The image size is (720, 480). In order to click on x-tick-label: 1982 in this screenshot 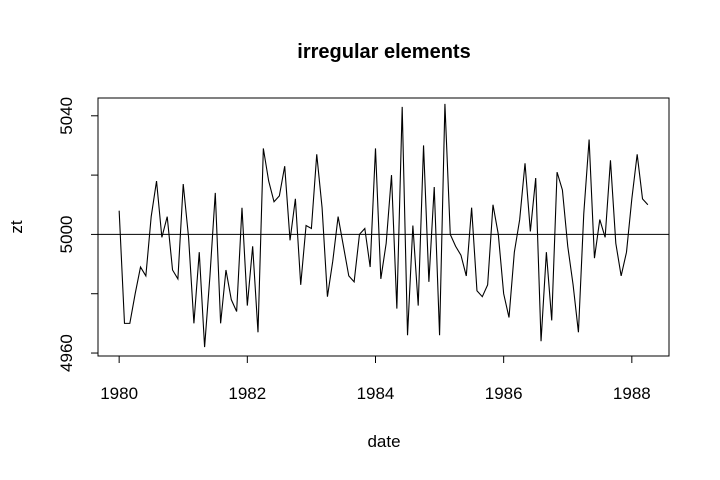, I will do `click(247, 393)`.